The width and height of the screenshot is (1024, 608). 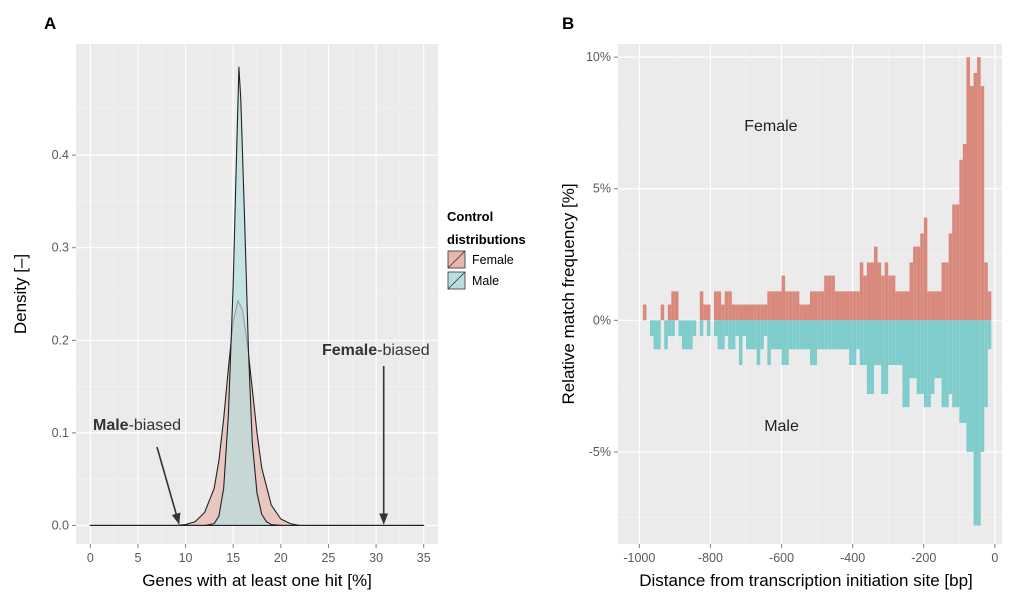 What do you see at coordinates (257, 580) in the screenshot?
I see `x-axis-title: Genes with at least one hit [%]` at bounding box center [257, 580].